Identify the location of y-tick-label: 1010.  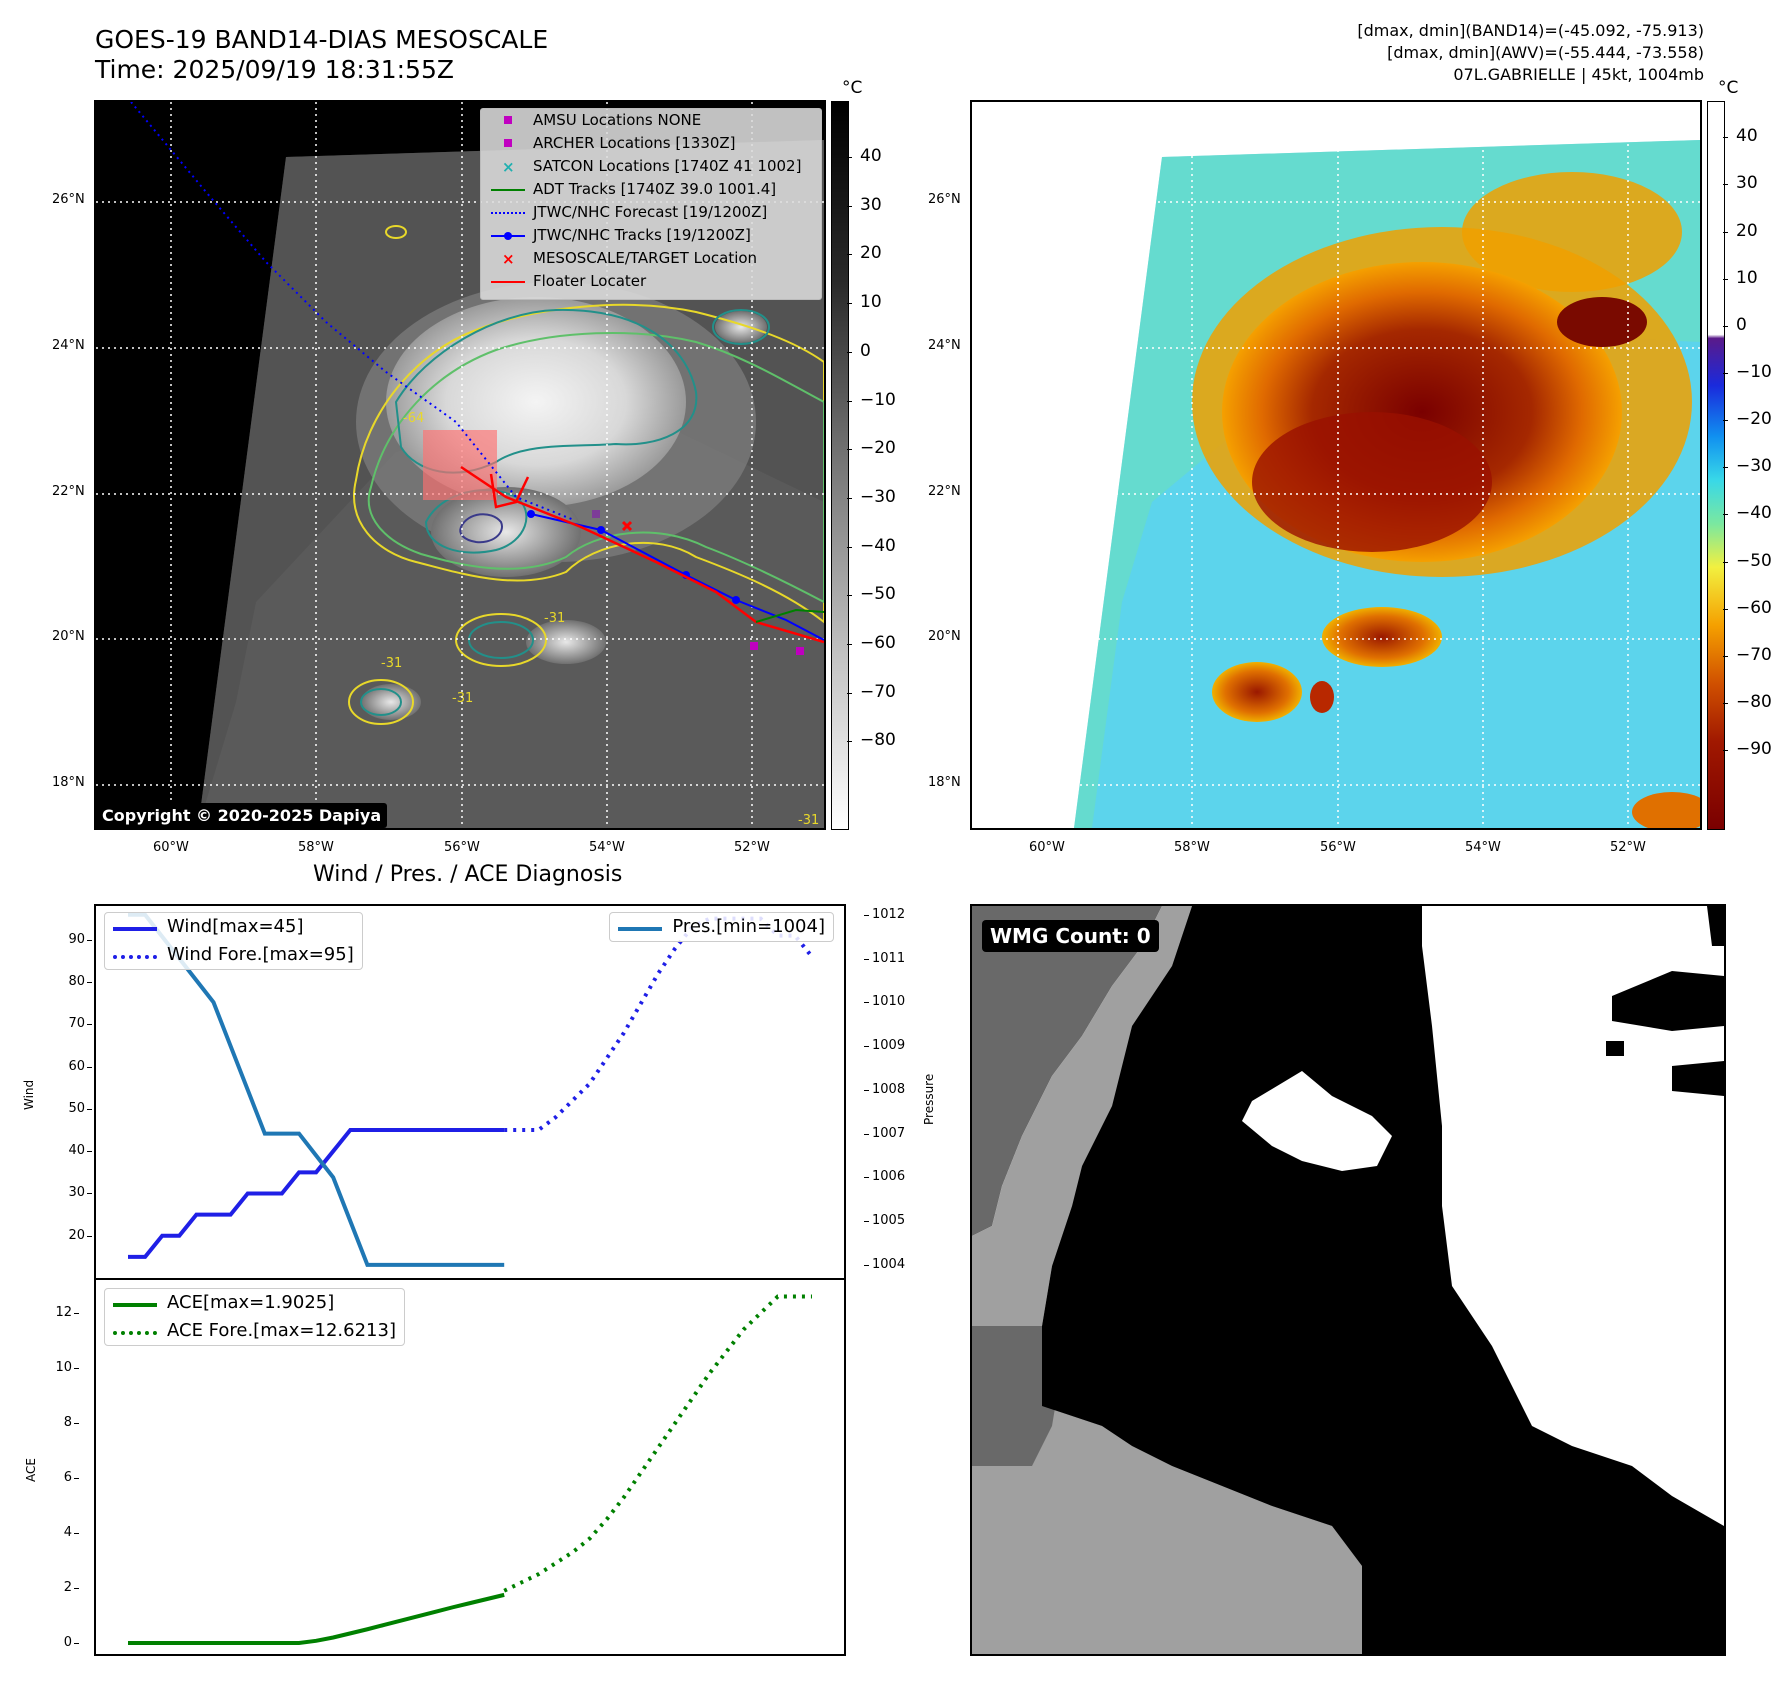
(889, 1002).